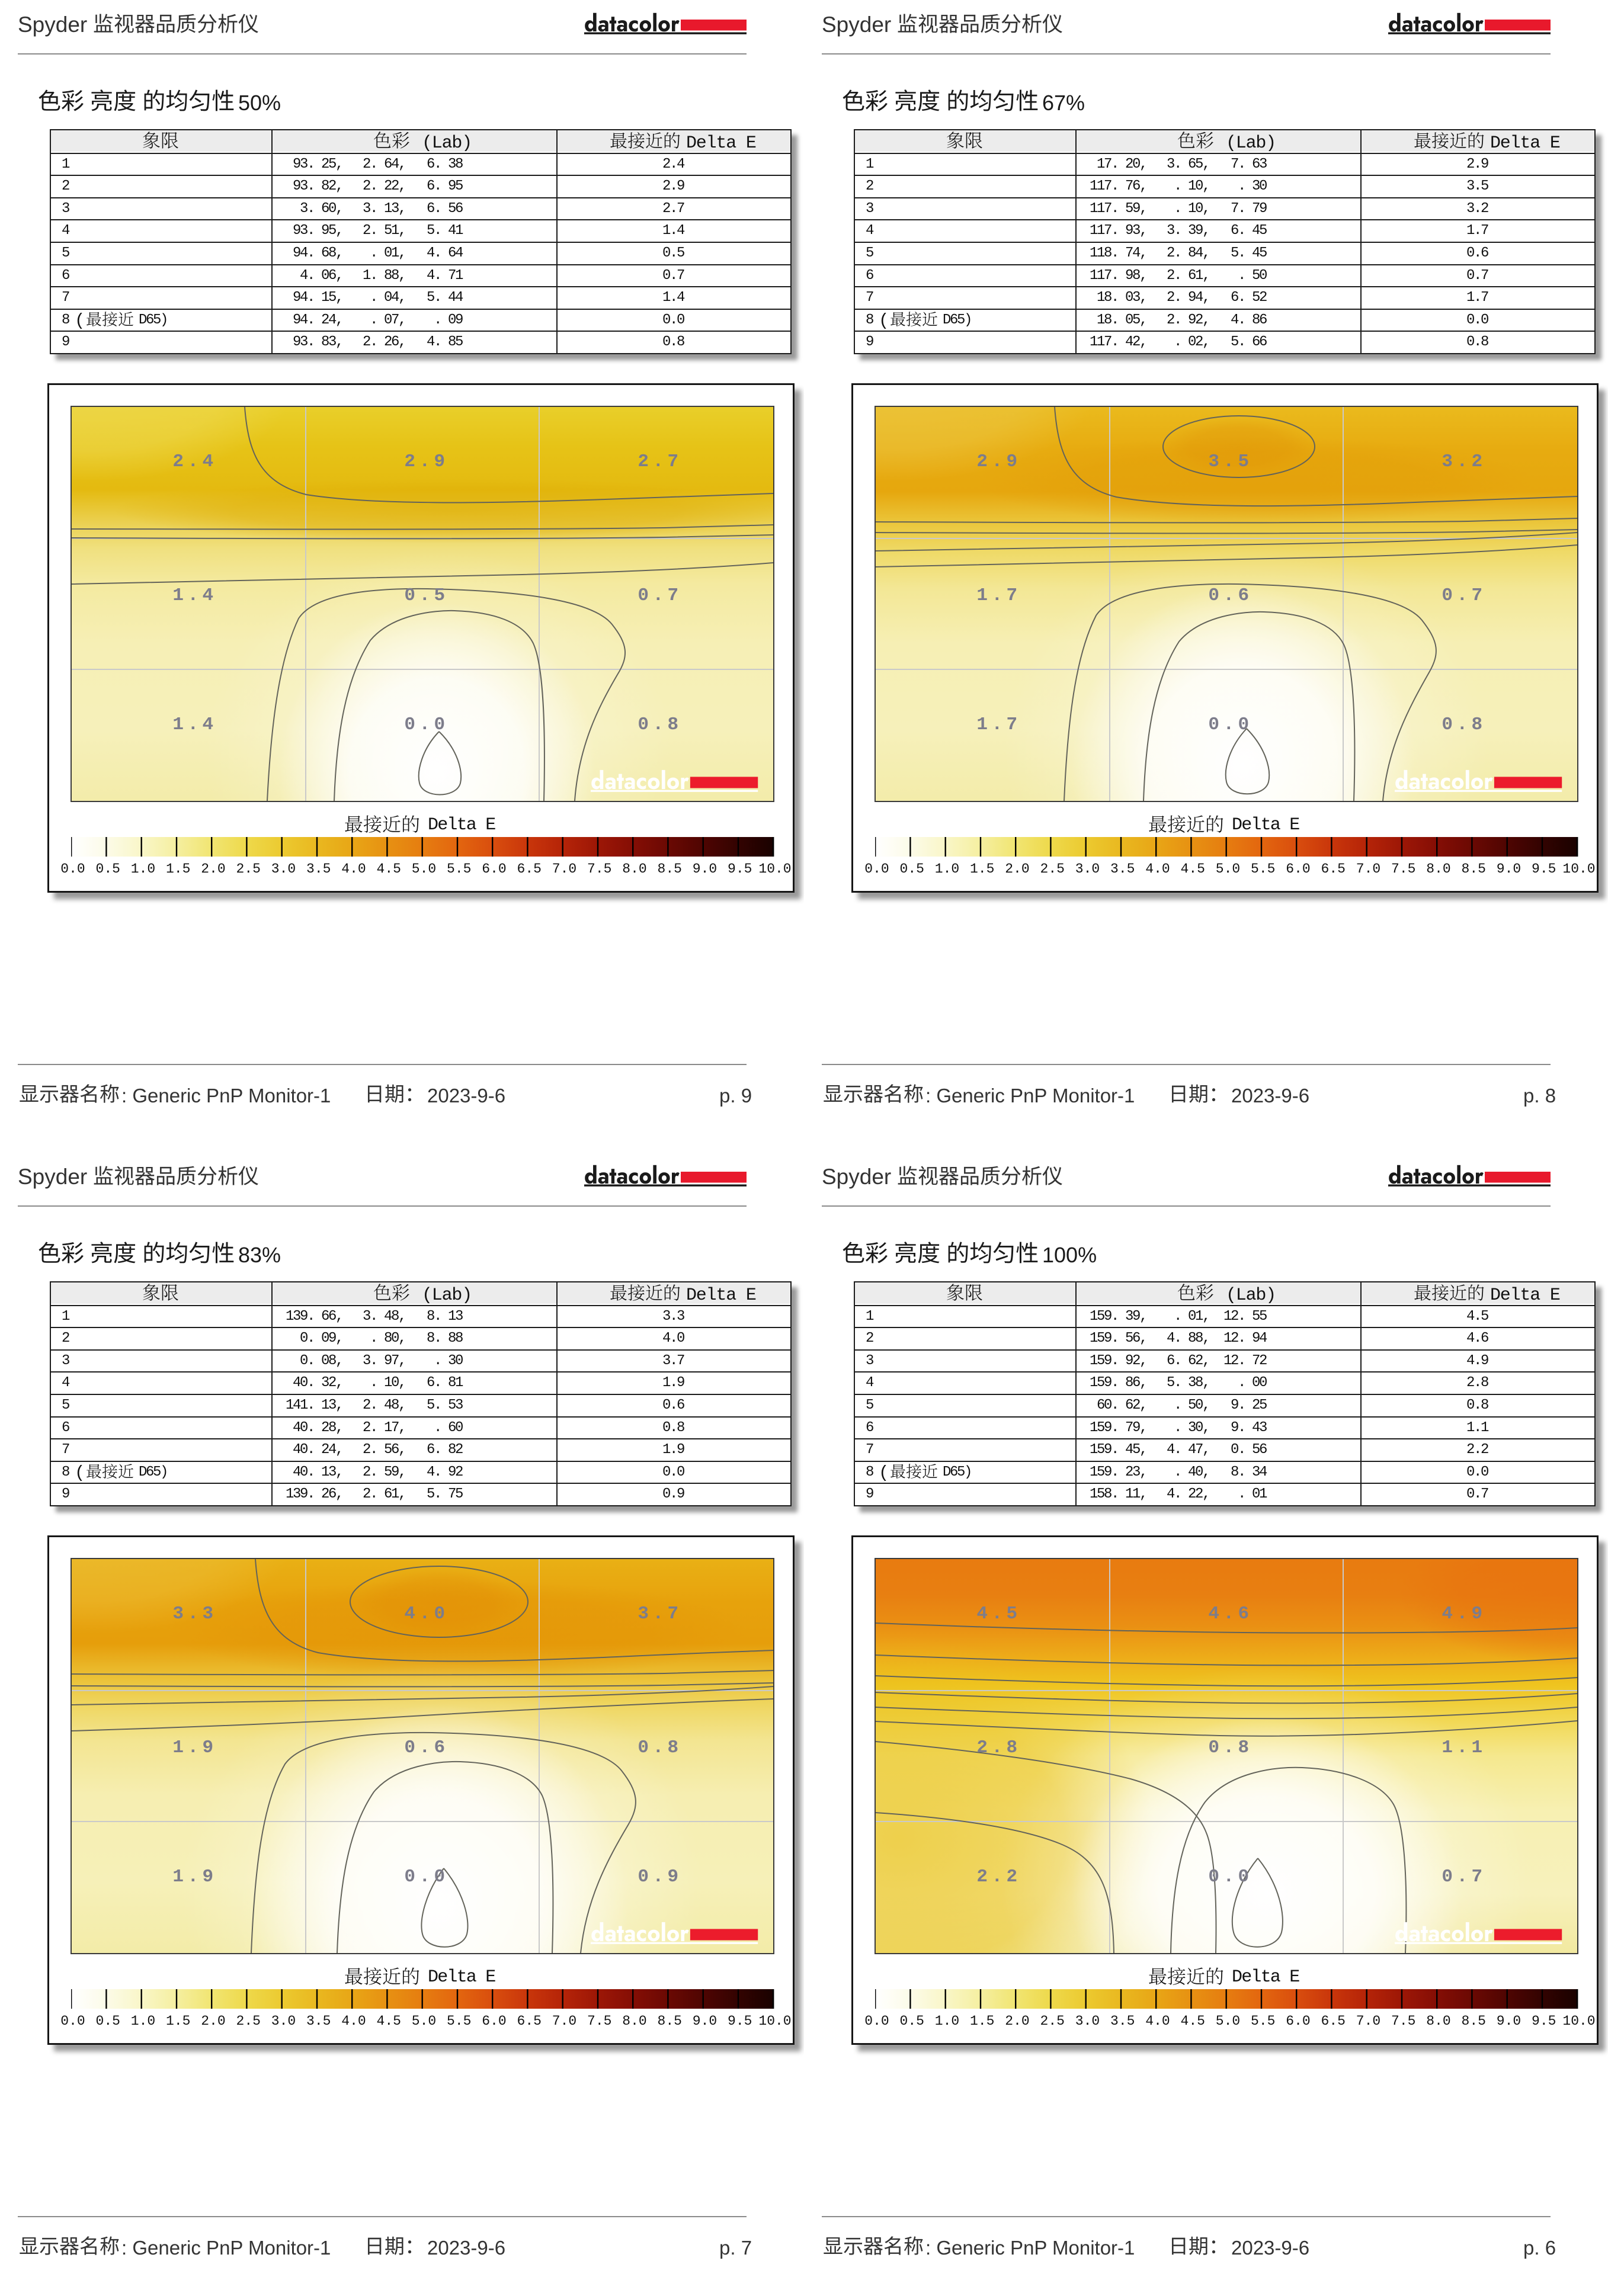 This screenshot has width=1608, height=2296. Describe the element at coordinates (194, 1614) in the screenshot. I see `svg-text: 3.3` at that location.